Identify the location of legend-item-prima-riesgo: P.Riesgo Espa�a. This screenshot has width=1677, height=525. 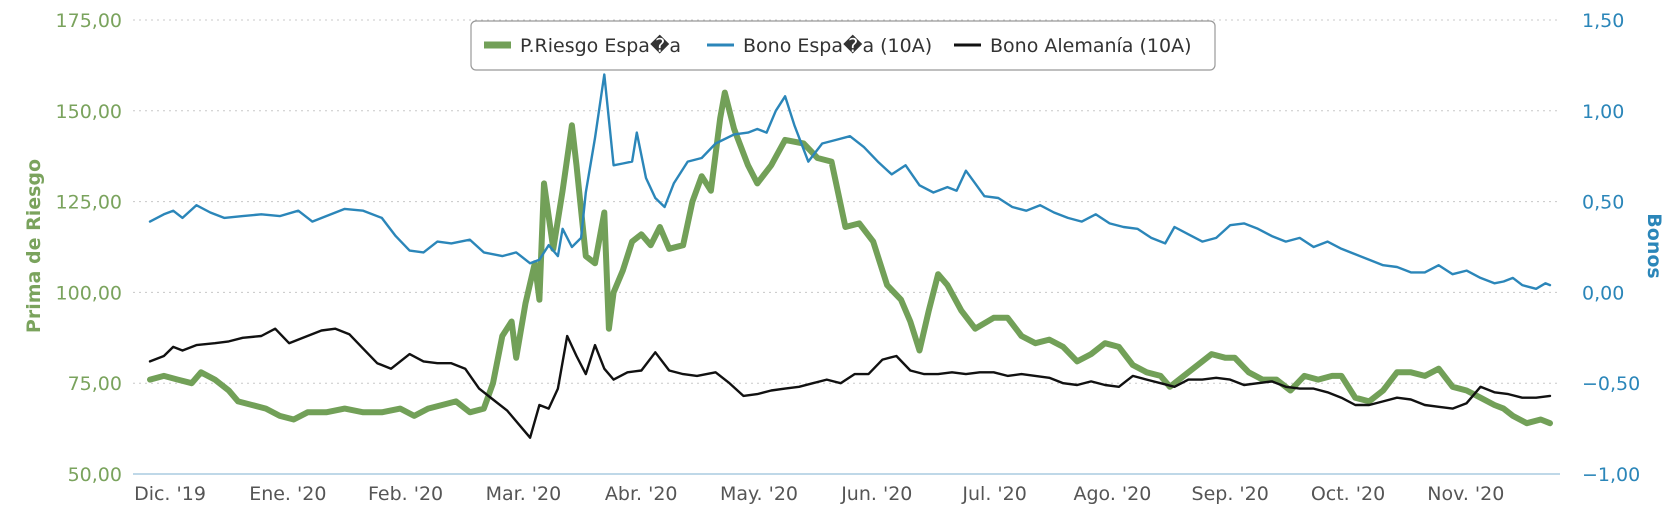
(582, 45).